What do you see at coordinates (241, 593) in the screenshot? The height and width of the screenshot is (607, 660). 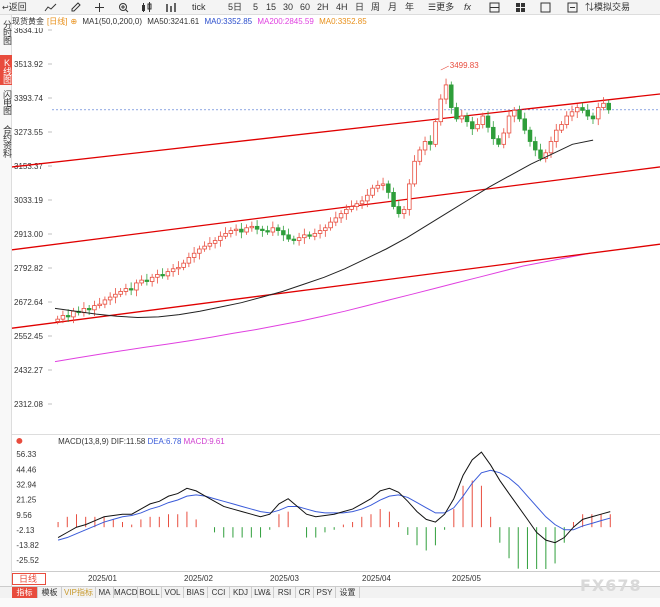 I see `tab-kdj: KDJ` at bounding box center [241, 593].